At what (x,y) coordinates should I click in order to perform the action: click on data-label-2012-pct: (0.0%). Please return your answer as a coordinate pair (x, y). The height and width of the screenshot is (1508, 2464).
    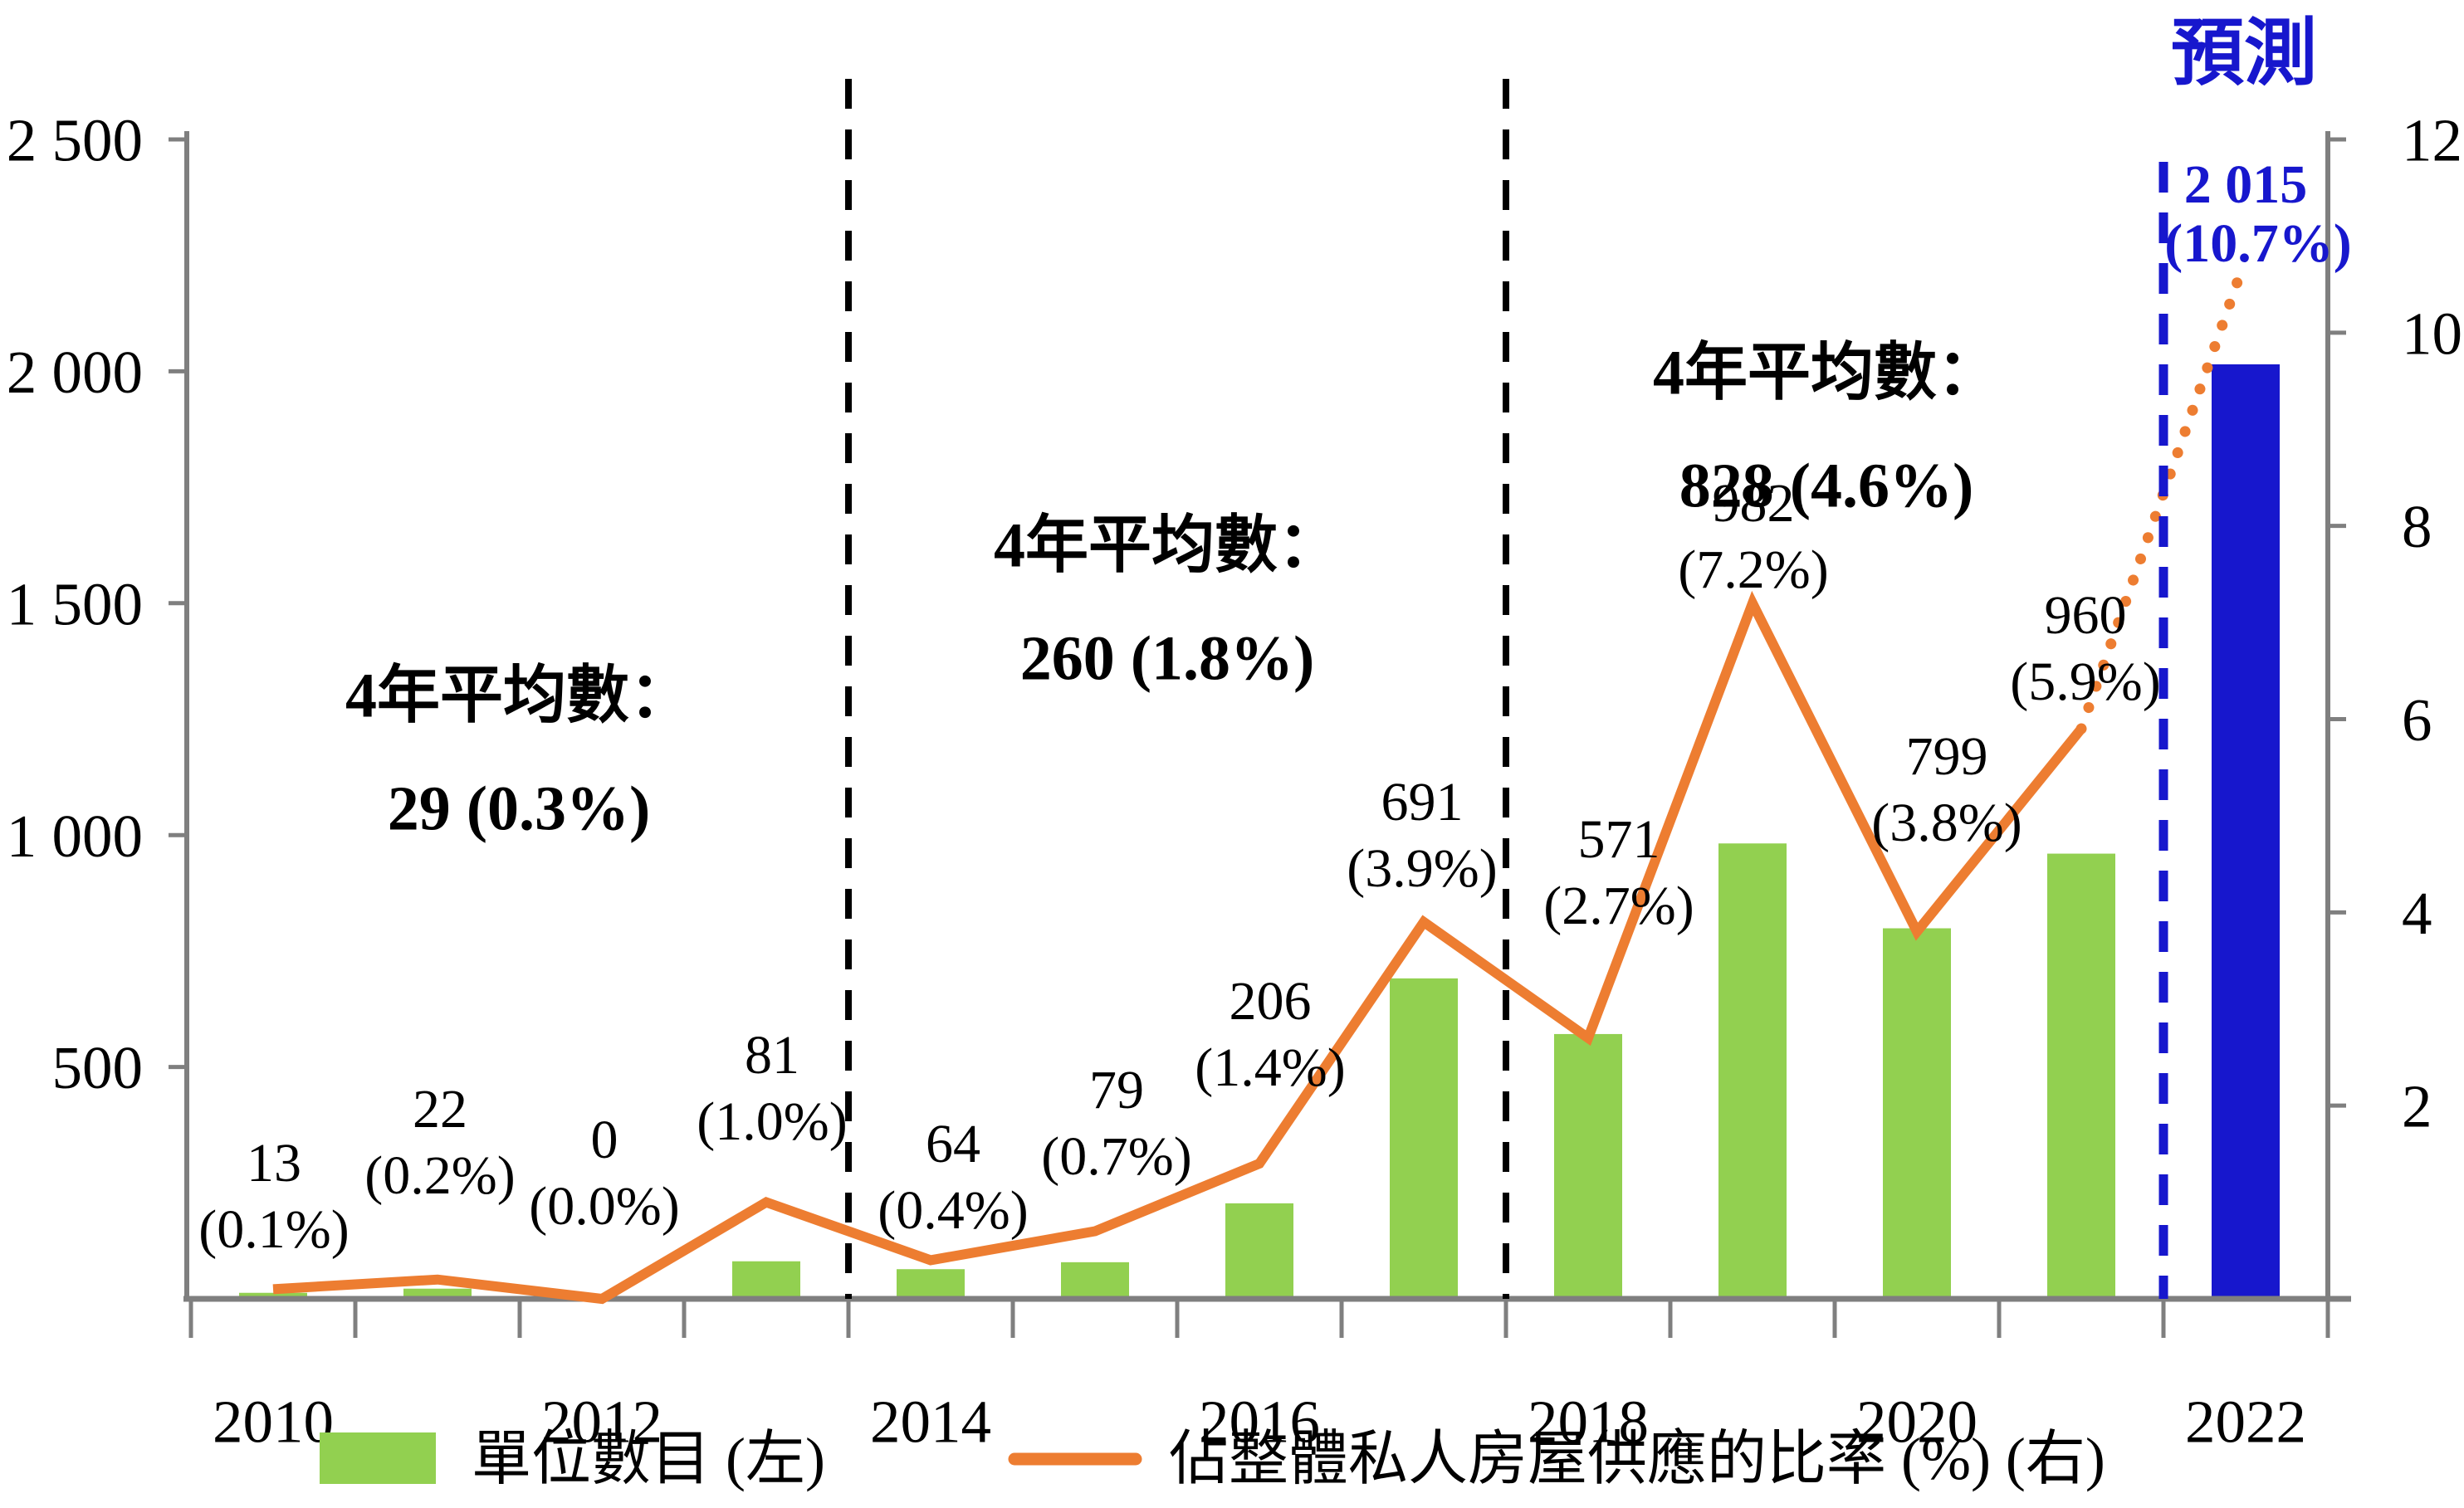
    Looking at the image, I should click on (604, 1206).